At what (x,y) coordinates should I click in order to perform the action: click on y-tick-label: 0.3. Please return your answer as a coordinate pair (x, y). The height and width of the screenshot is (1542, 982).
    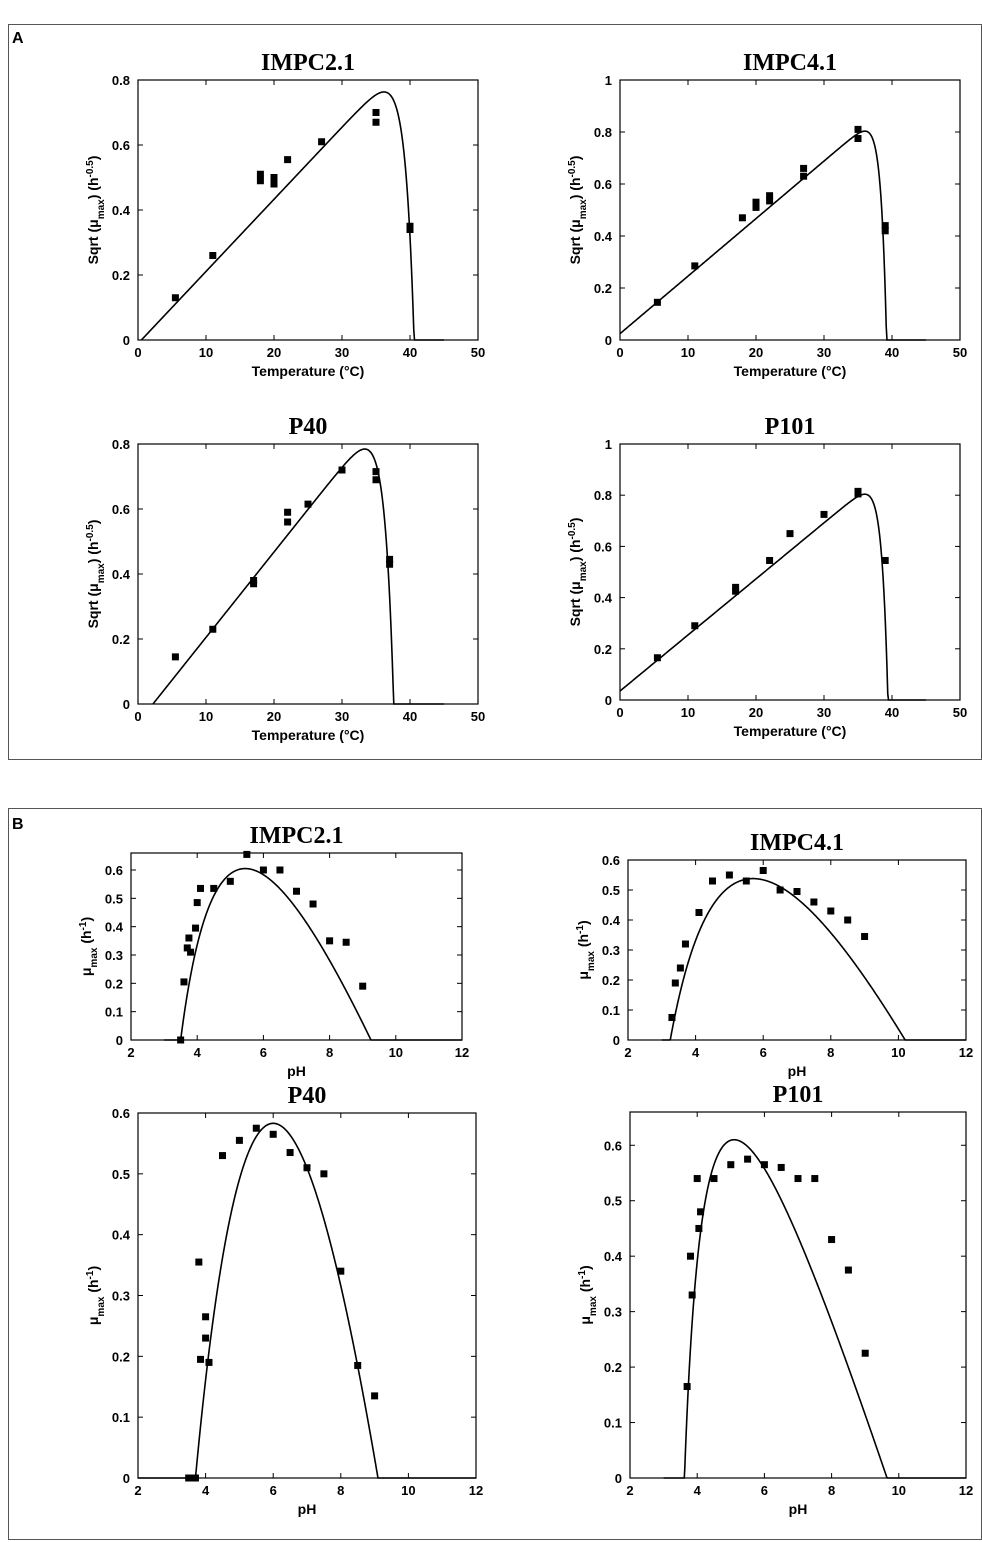
    Looking at the image, I should click on (121, 1296).